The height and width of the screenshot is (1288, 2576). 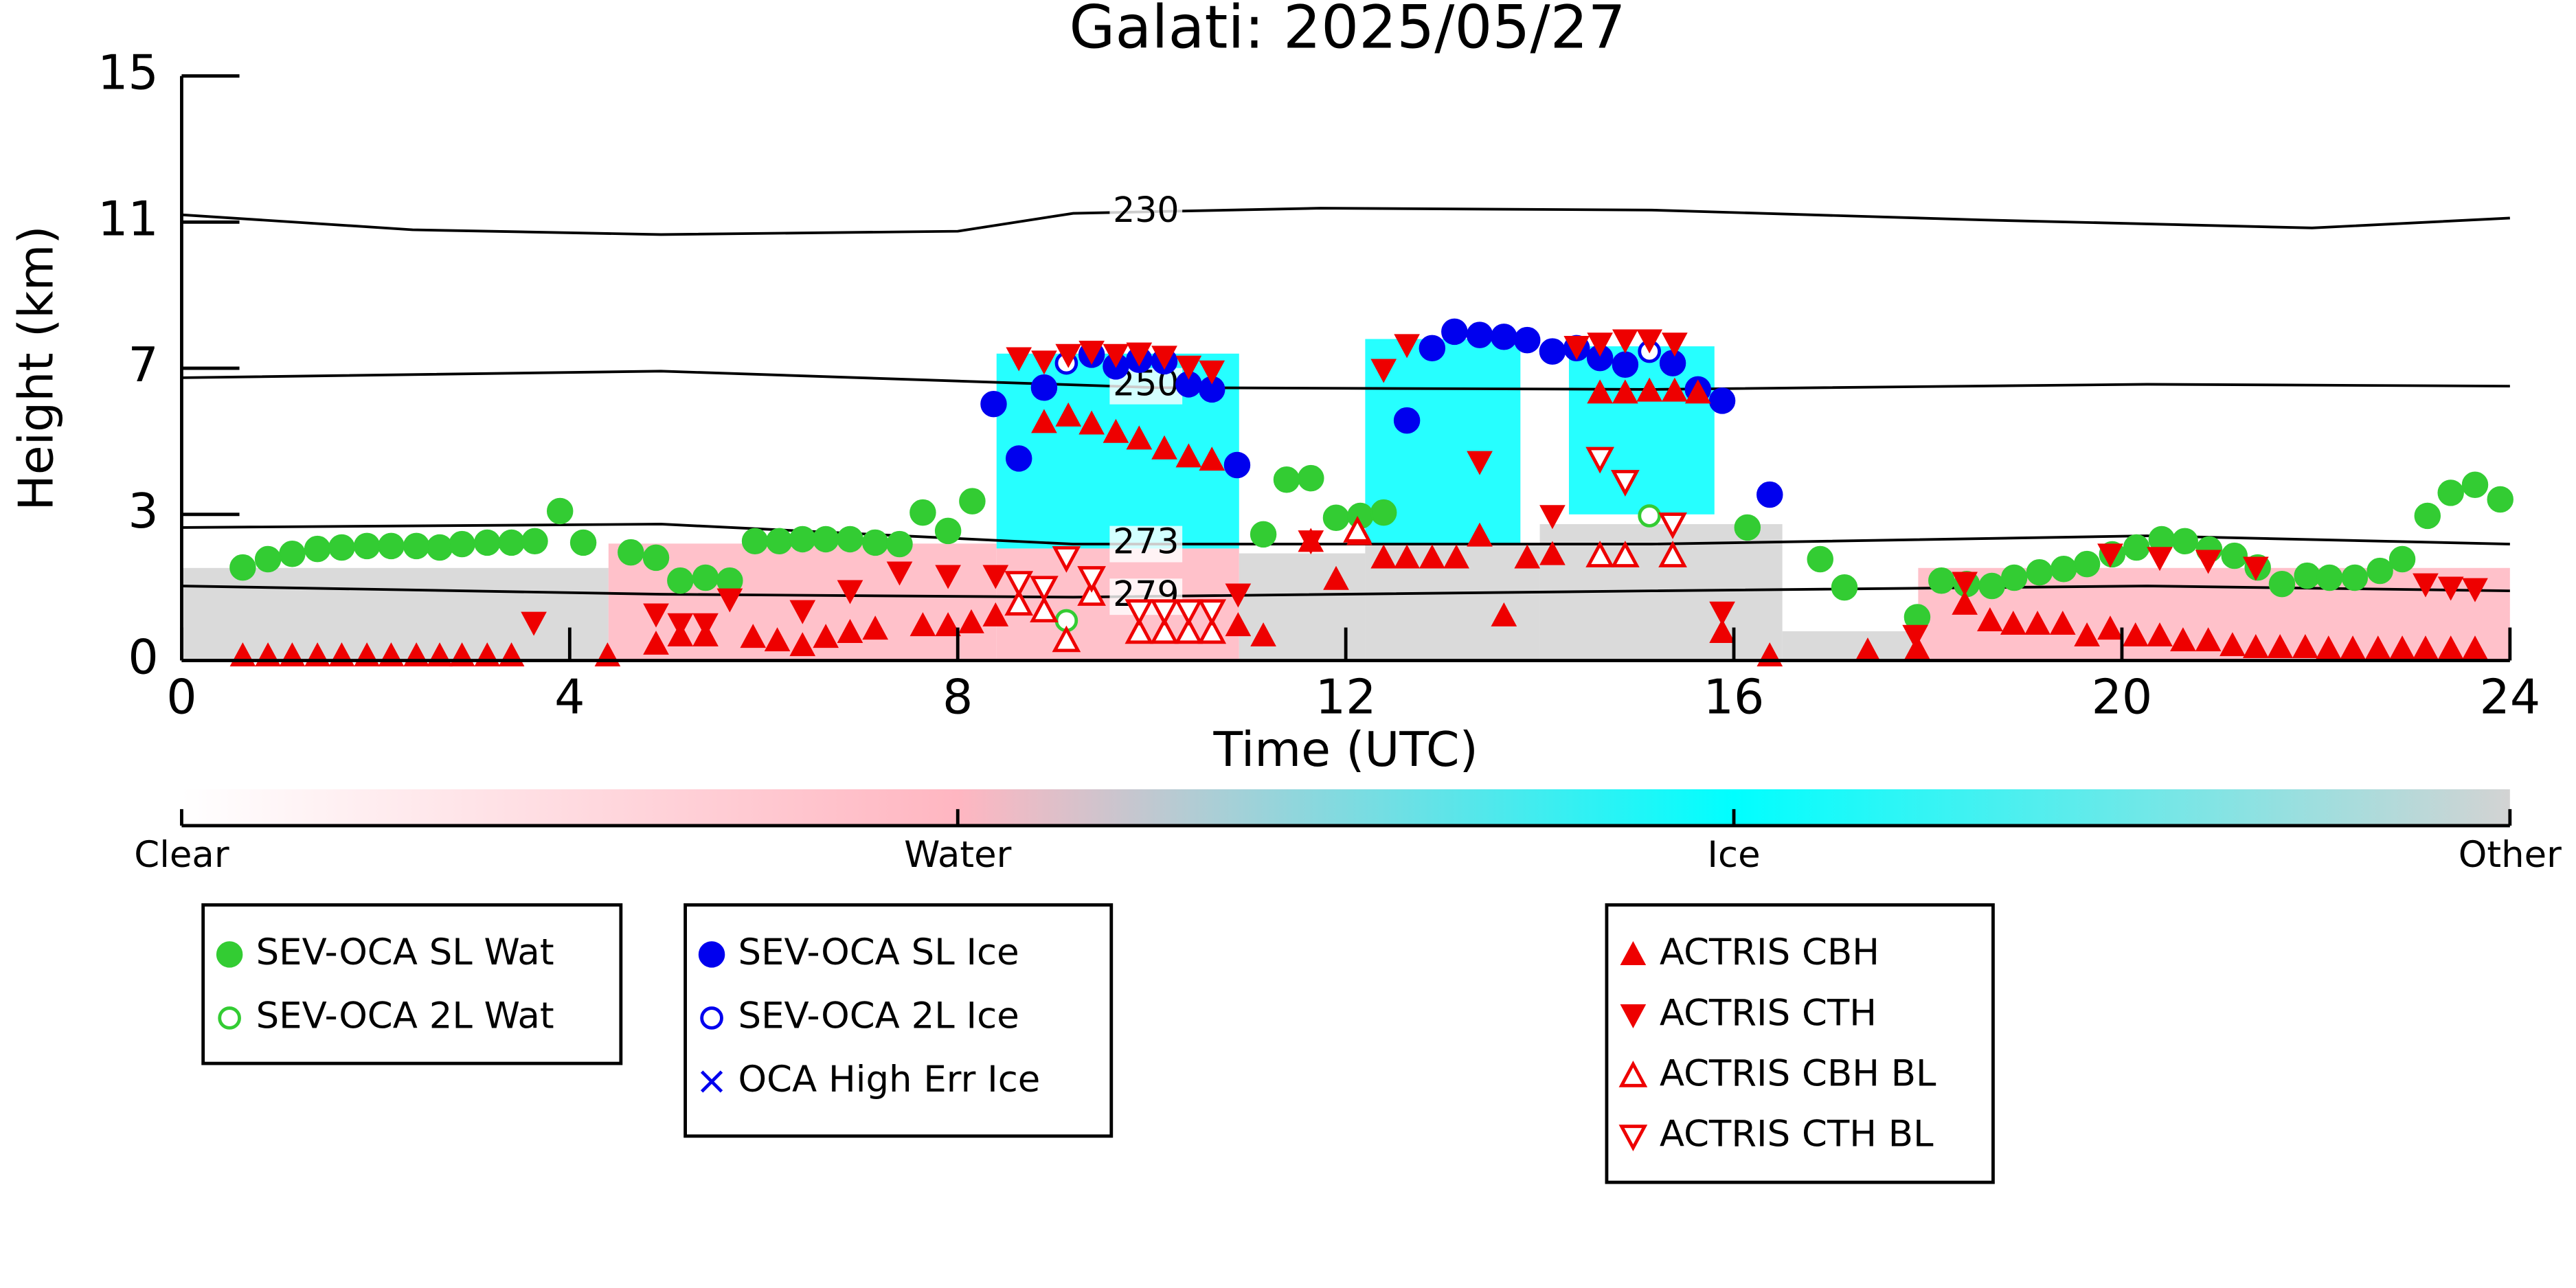 I want to click on x-tick-label: 8, so click(x=957, y=697).